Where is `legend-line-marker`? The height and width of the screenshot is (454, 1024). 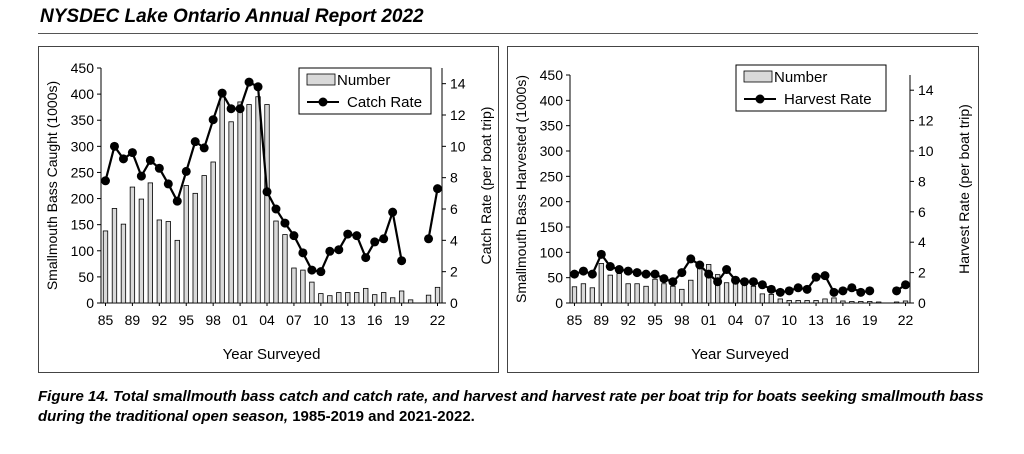 legend-line-marker is located at coordinates (323, 102).